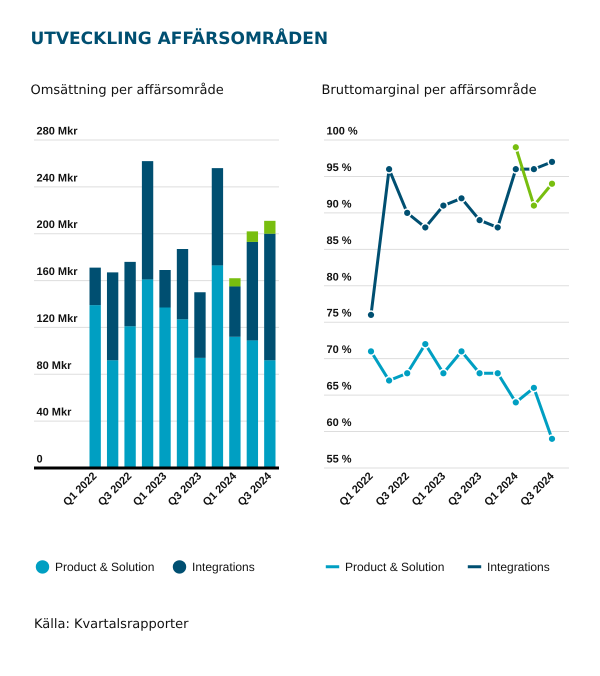 The width and height of the screenshot is (600, 676). What do you see at coordinates (39, 460) in the screenshot?
I see `y-tick-label: 0` at bounding box center [39, 460].